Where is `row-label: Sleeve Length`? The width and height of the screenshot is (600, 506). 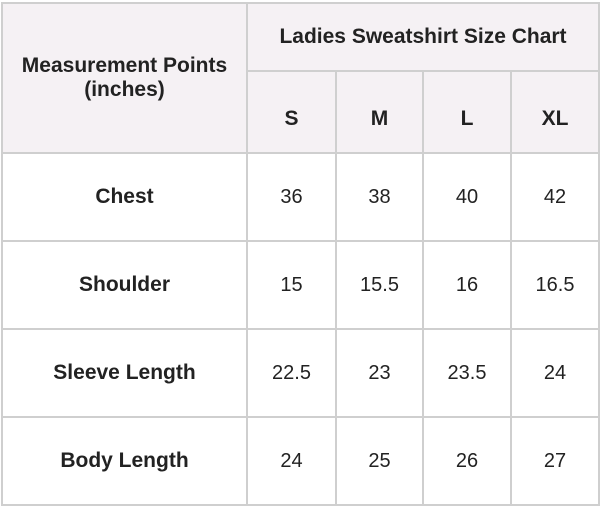
row-label: Sleeve Length is located at coordinates (124, 373).